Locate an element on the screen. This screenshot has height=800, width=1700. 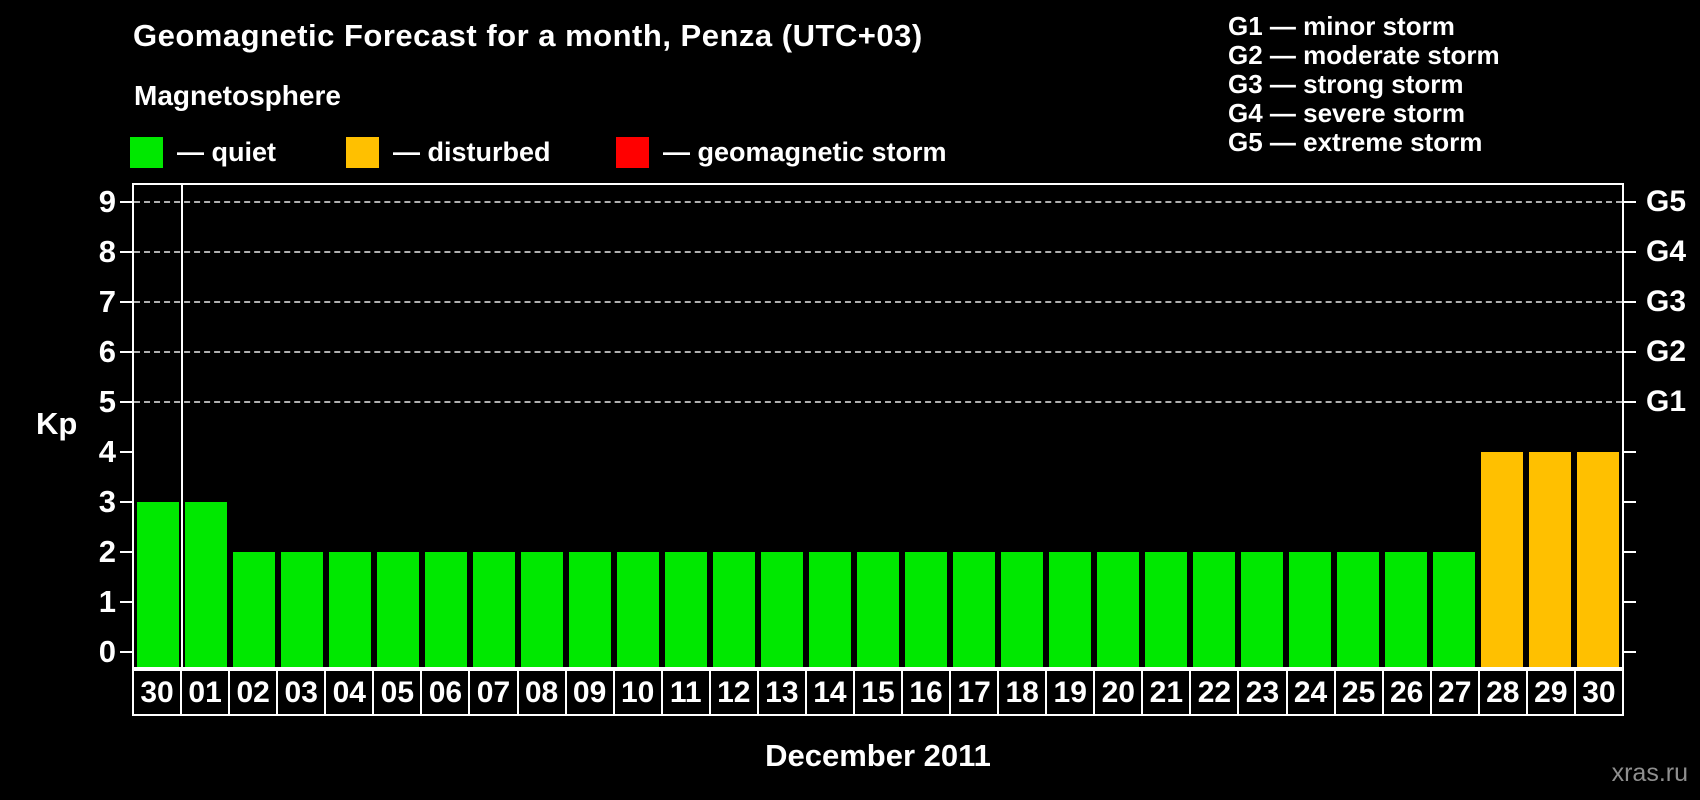
y-tick-label-4: 4 is located at coordinates (107, 451).